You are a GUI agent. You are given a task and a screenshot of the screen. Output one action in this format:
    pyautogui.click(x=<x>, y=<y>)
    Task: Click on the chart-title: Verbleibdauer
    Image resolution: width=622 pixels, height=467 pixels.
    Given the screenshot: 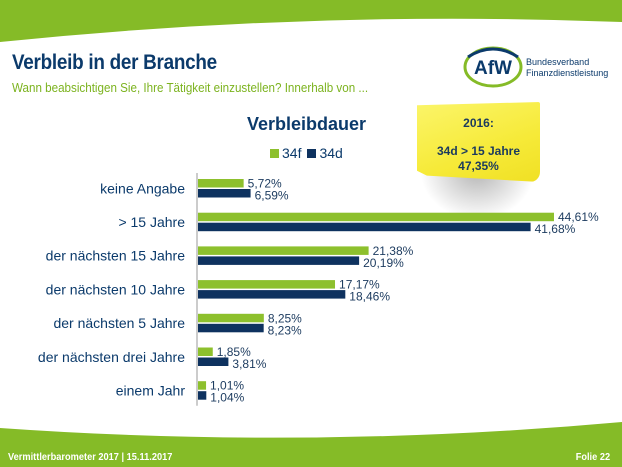 What is the action you would take?
    pyautogui.click(x=307, y=124)
    